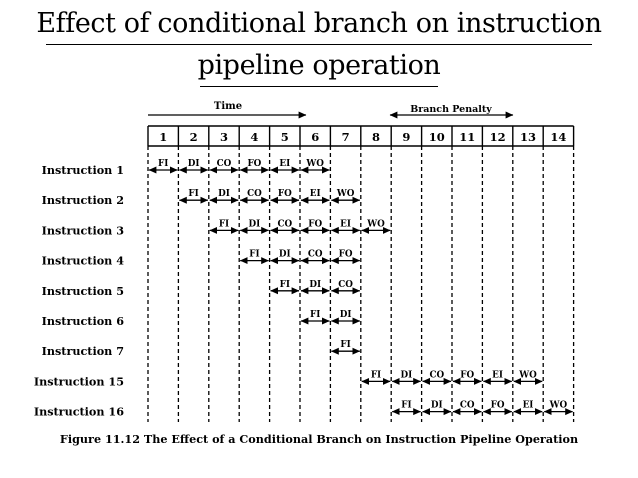 The width and height of the screenshot is (638, 478). What do you see at coordinates (83, 200) in the screenshot?
I see `instruction-label: Instruction 2` at bounding box center [83, 200].